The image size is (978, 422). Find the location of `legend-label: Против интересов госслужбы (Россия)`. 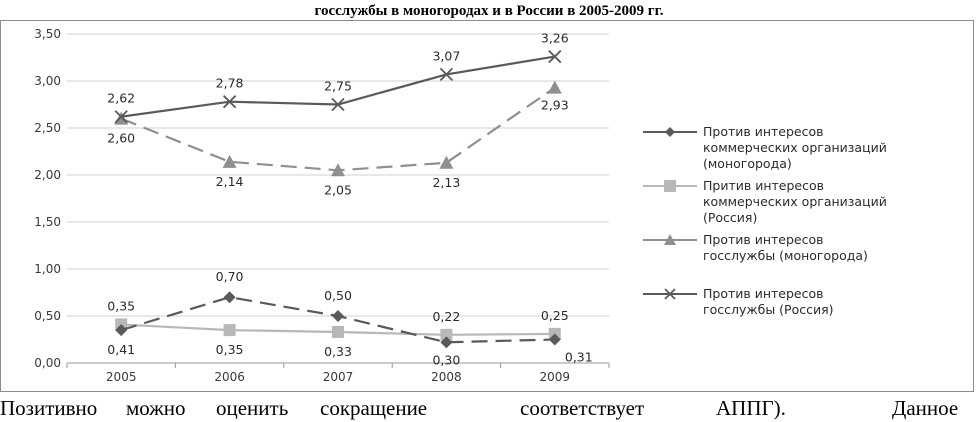

legend-label: Против интересов госслужбы (Россия) is located at coordinates (768, 301).